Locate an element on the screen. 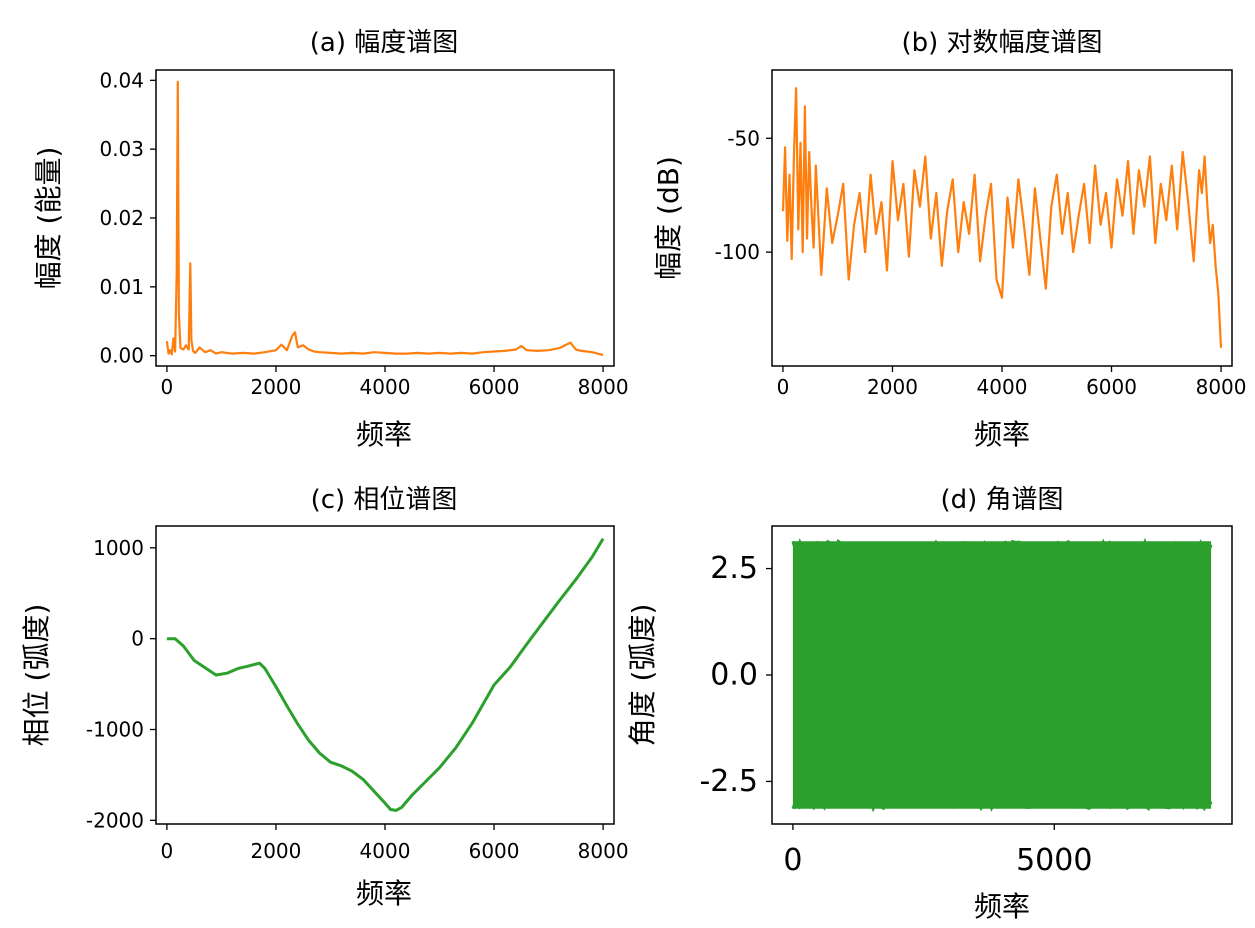 Image resolution: width=1255 pixels, height=928 pixels. chart-d-marks is located at coordinates (1002, 675).